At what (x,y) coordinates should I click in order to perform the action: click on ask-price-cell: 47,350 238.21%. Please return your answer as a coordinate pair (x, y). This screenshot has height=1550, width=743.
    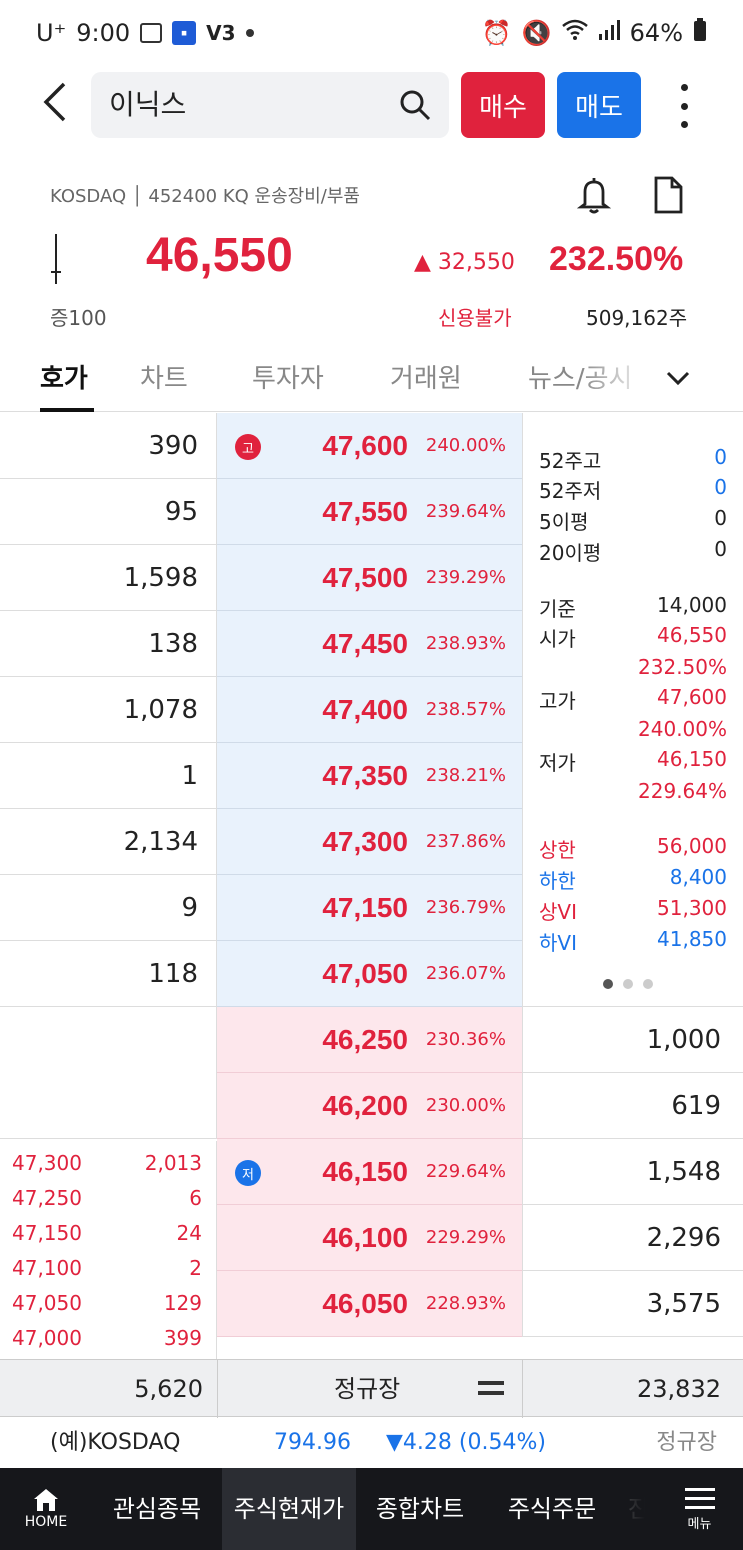
    Looking at the image, I should click on (369, 776).